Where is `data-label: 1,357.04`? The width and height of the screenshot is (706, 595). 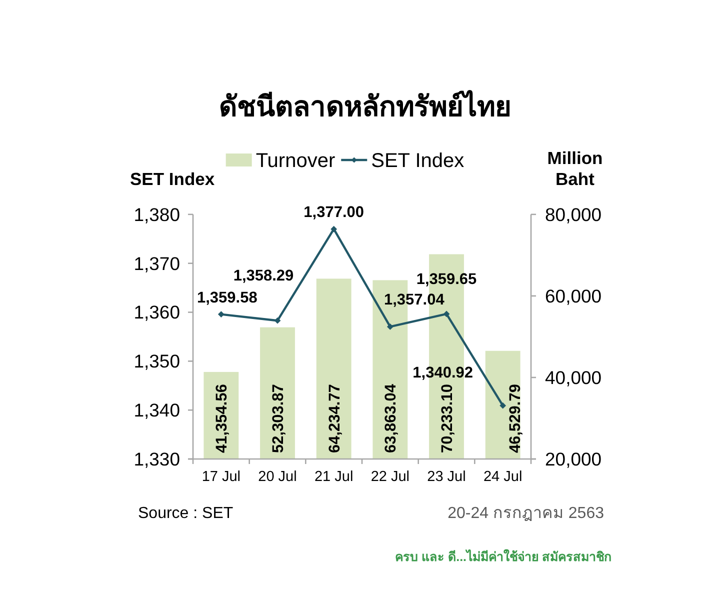
data-label: 1,357.04 is located at coordinates (414, 300).